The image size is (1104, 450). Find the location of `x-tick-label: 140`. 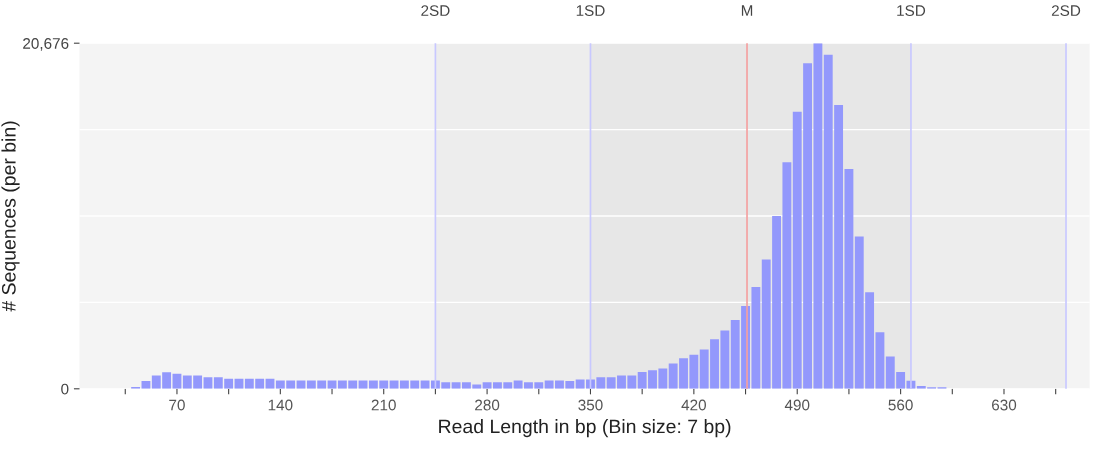

x-tick-label: 140 is located at coordinates (280, 405).